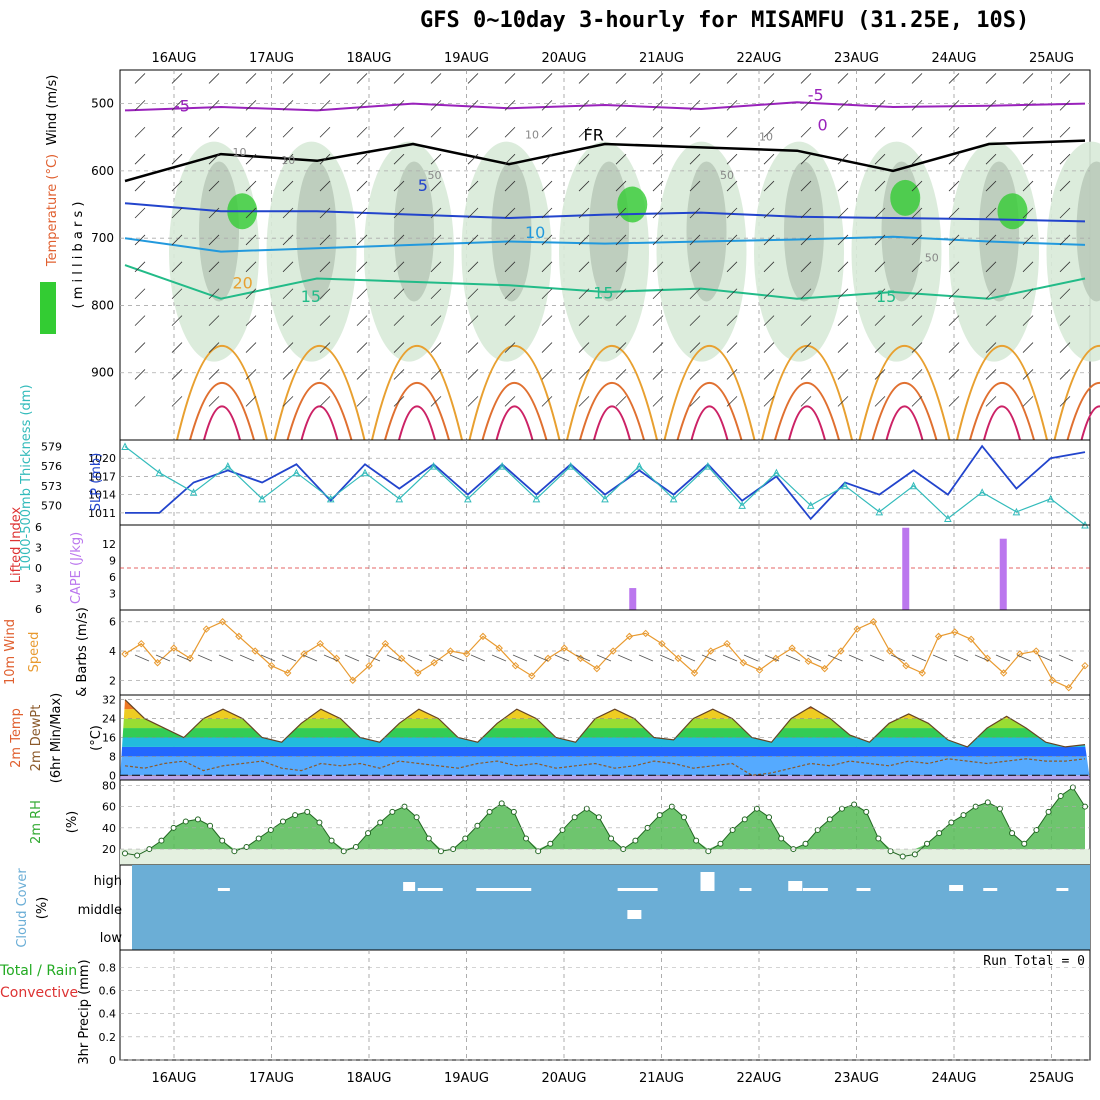 The height and width of the screenshot is (1100, 1100). Describe the element at coordinates (78, 255) in the screenshot. I see `axis-label-millibars: ( m i l l i b a r s )` at that location.